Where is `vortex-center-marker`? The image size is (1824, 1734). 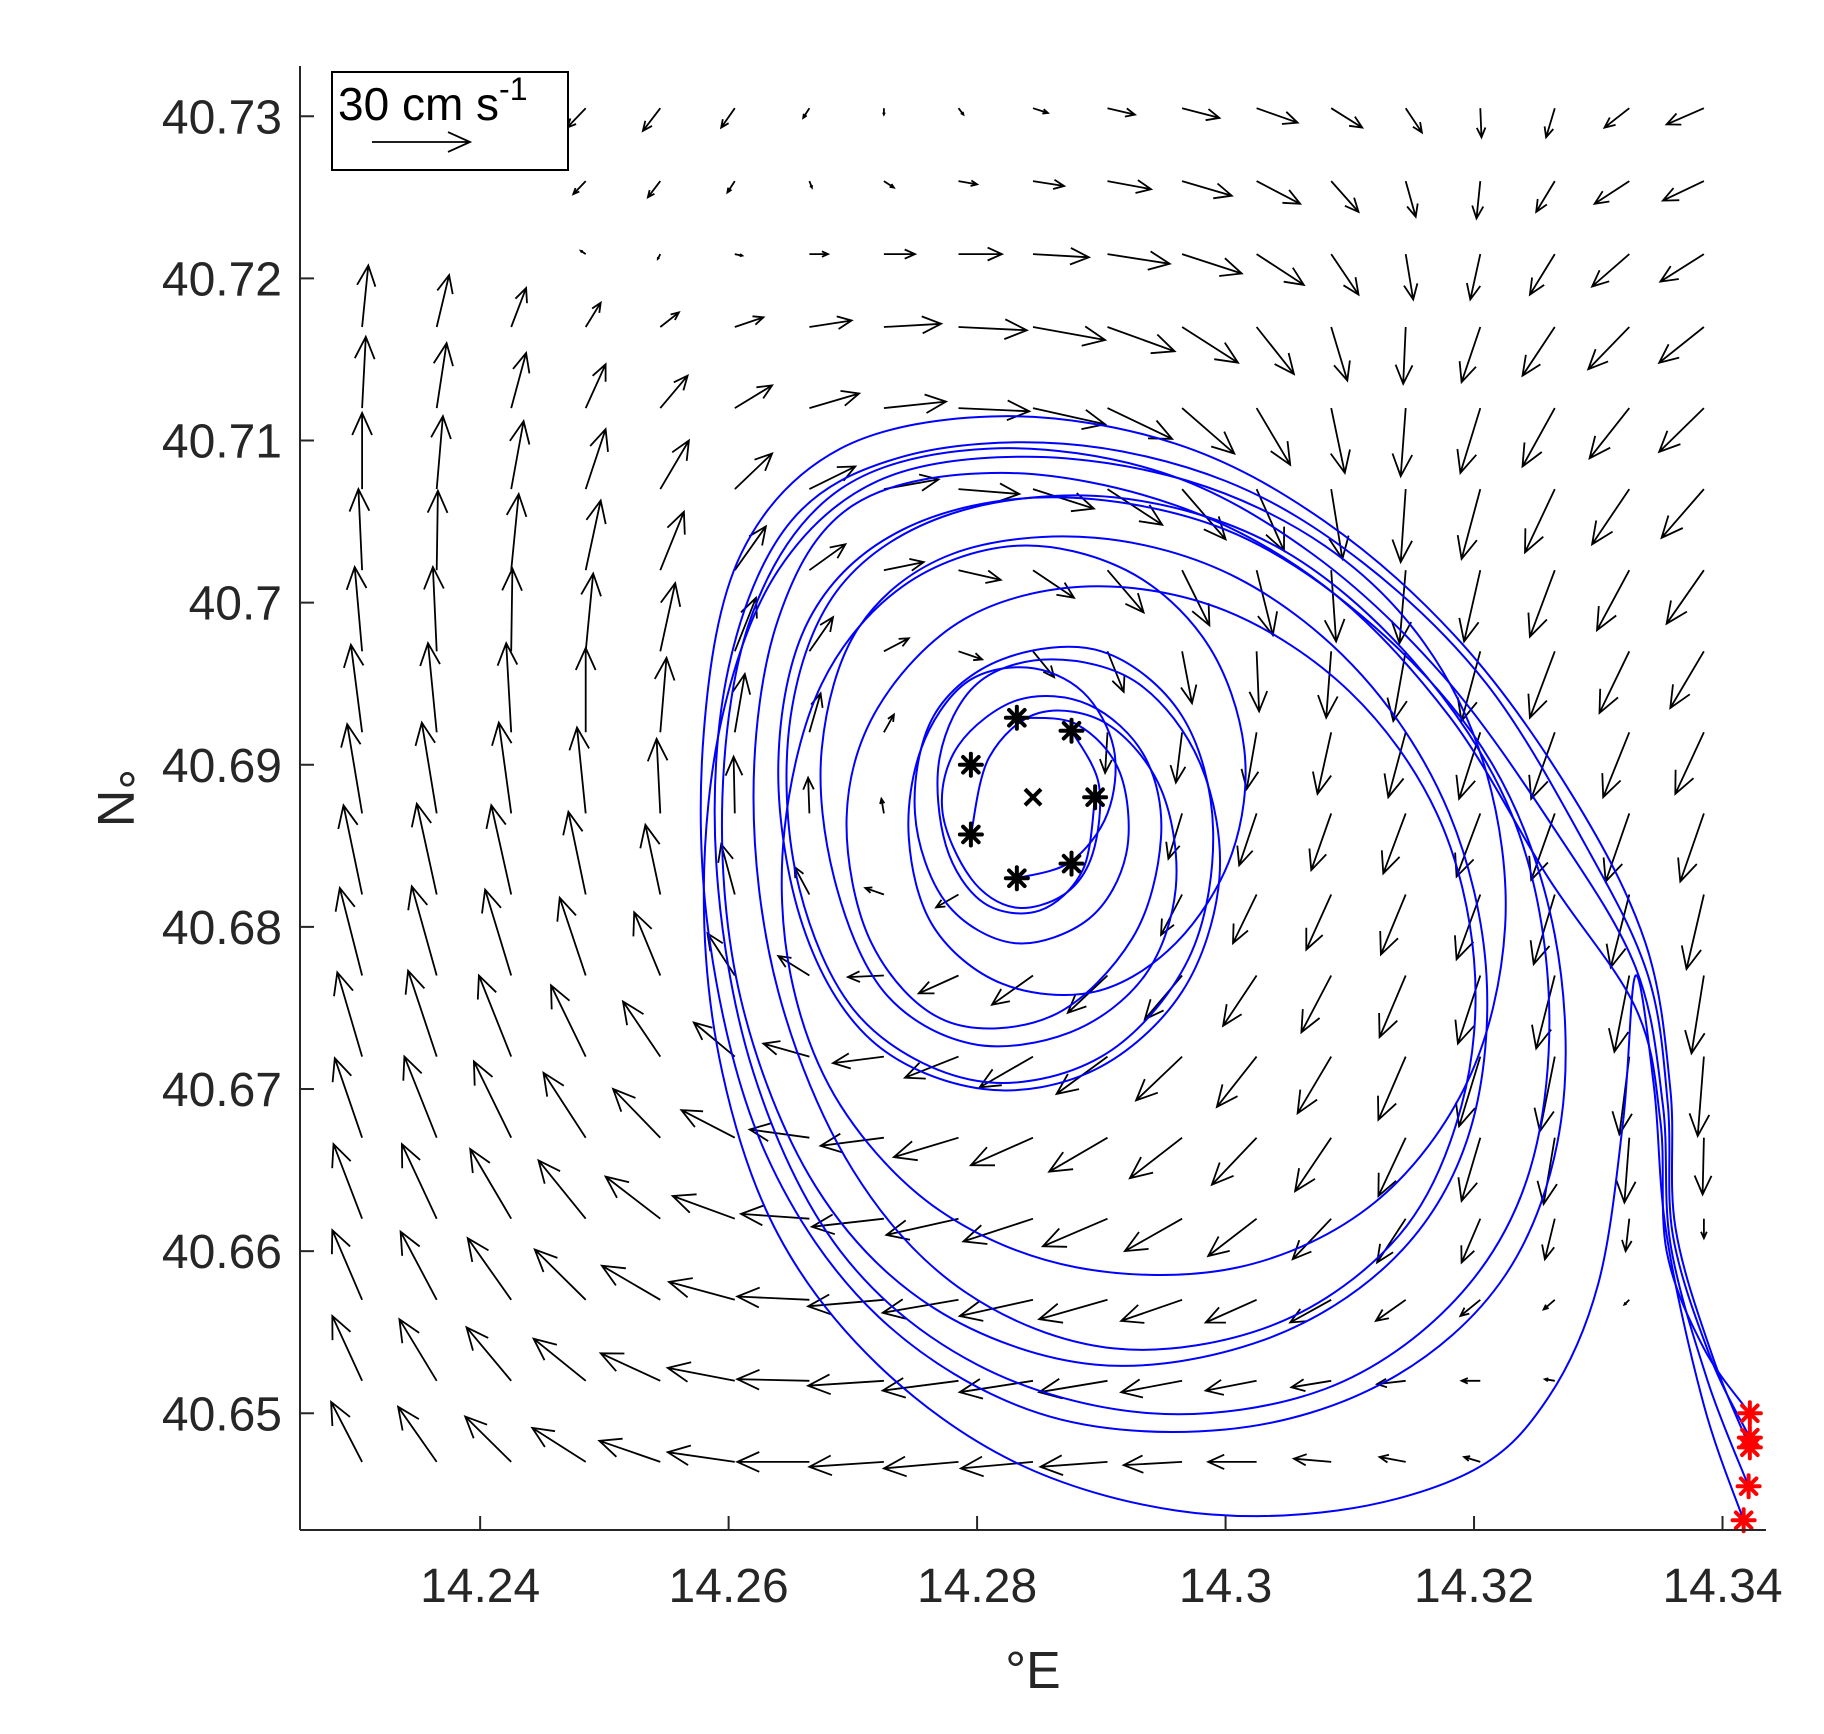
vortex-center-marker is located at coordinates (1033, 797).